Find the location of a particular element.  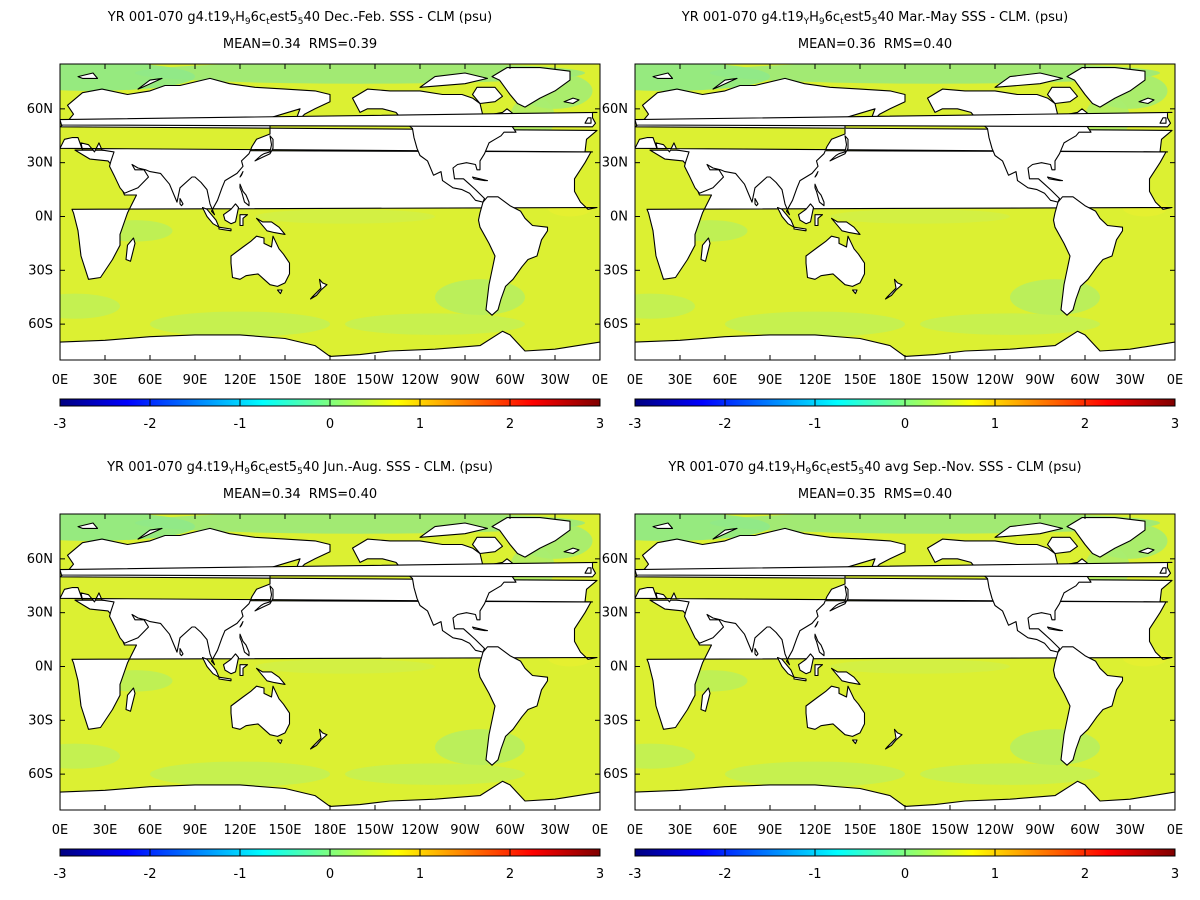

lon-tick-label: 180E is located at coordinates (904, 380).